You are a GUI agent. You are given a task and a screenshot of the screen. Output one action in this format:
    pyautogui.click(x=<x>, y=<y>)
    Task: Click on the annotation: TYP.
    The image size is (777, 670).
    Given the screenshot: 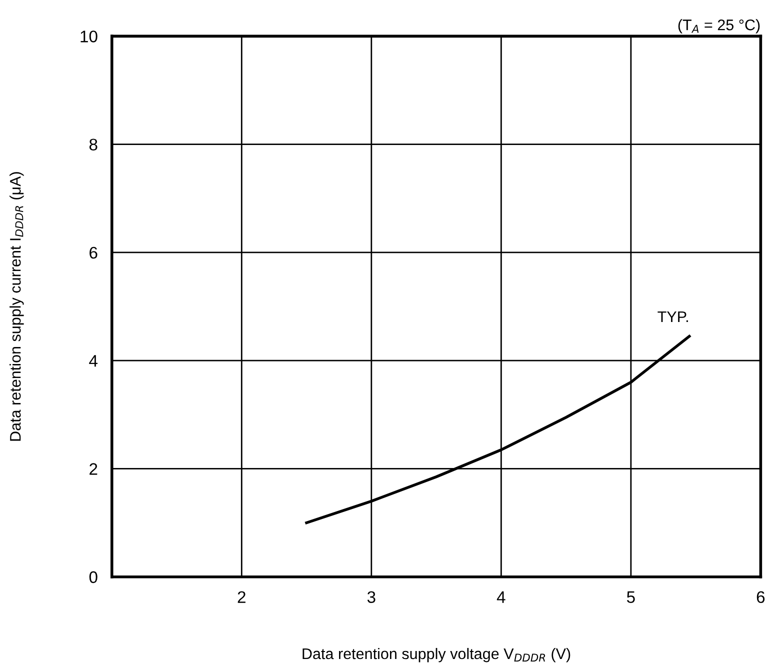 What is the action you would take?
    pyautogui.click(x=673, y=316)
    